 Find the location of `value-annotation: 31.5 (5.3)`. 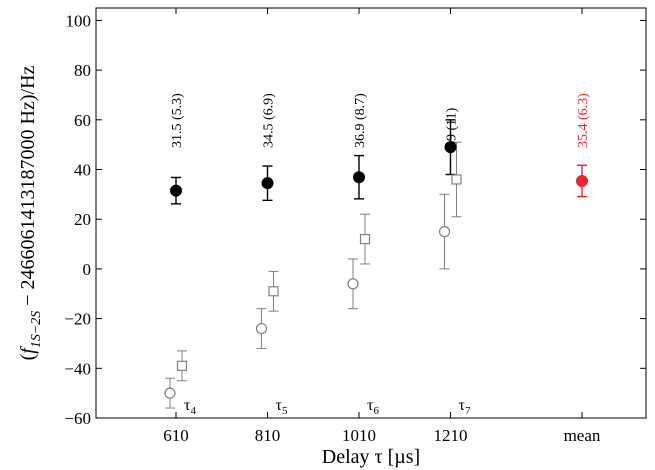

value-annotation: 31.5 (5.3) is located at coordinates (177, 120).